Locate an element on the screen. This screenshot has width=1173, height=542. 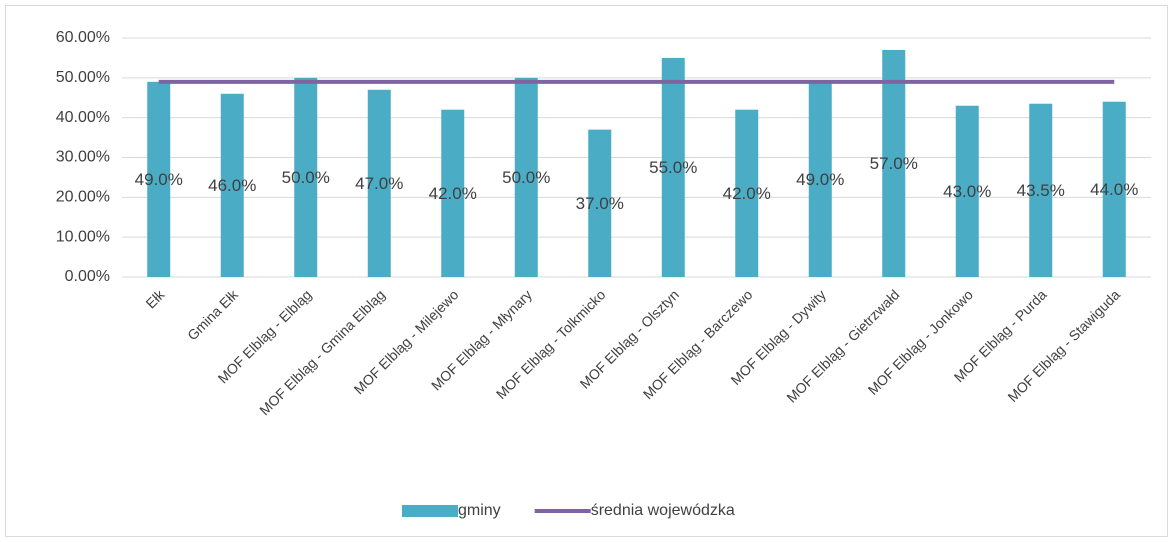
data-label: 57.0% is located at coordinates (894, 163).